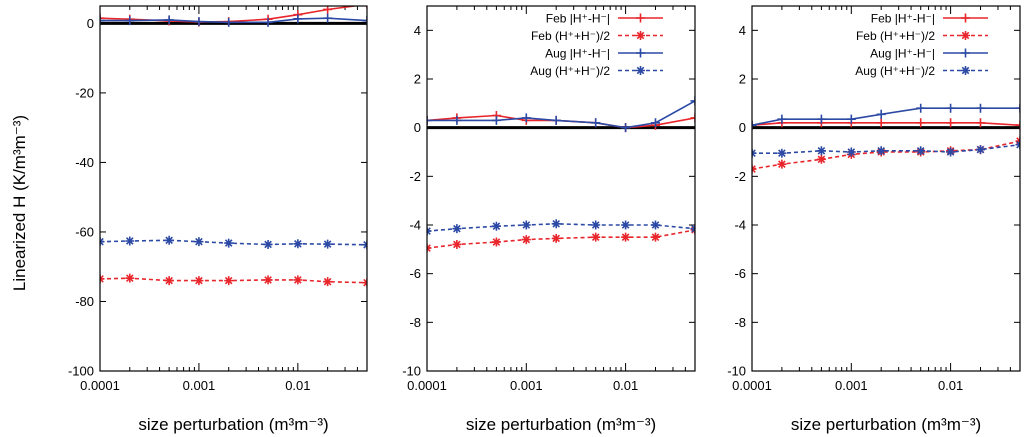  What do you see at coordinates (415, 273) in the screenshot?
I see `y-tick-label: -6` at bounding box center [415, 273].